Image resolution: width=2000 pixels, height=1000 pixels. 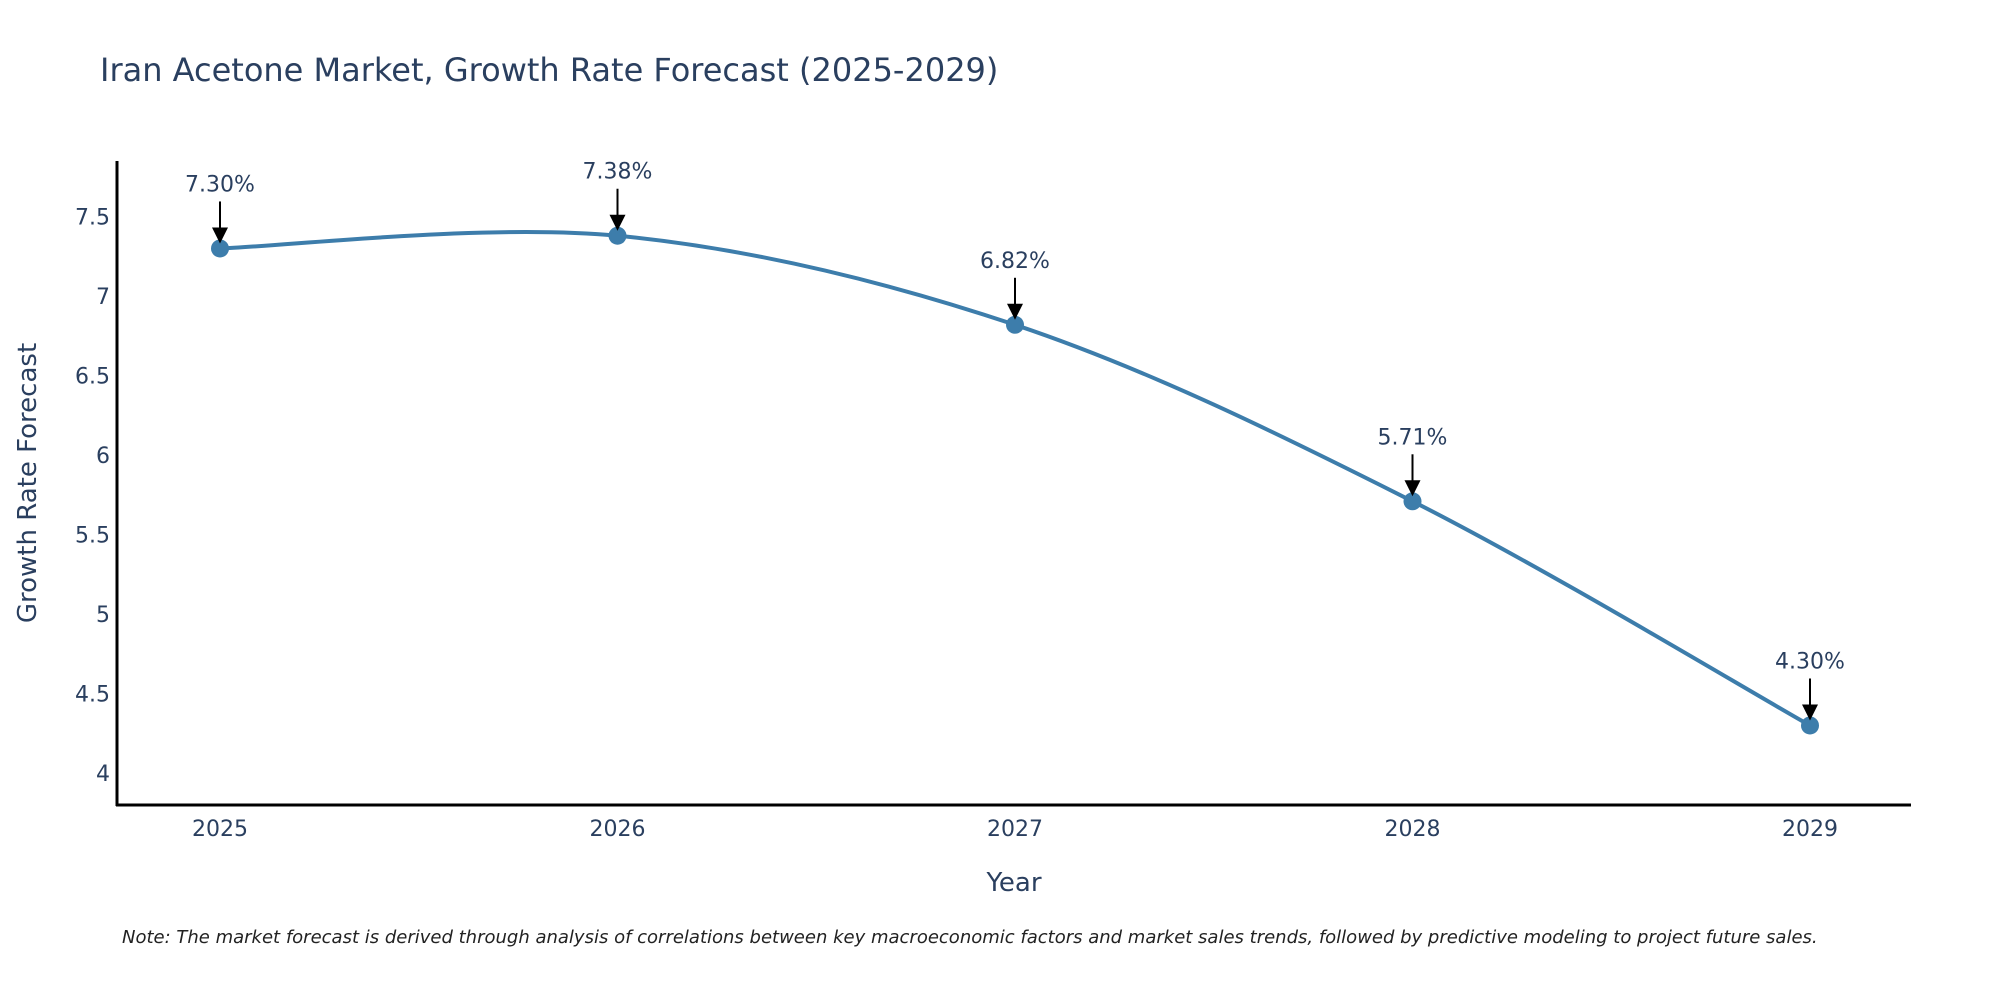 What do you see at coordinates (103, 615) in the screenshot?
I see `y-tick-label: 5` at bounding box center [103, 615].